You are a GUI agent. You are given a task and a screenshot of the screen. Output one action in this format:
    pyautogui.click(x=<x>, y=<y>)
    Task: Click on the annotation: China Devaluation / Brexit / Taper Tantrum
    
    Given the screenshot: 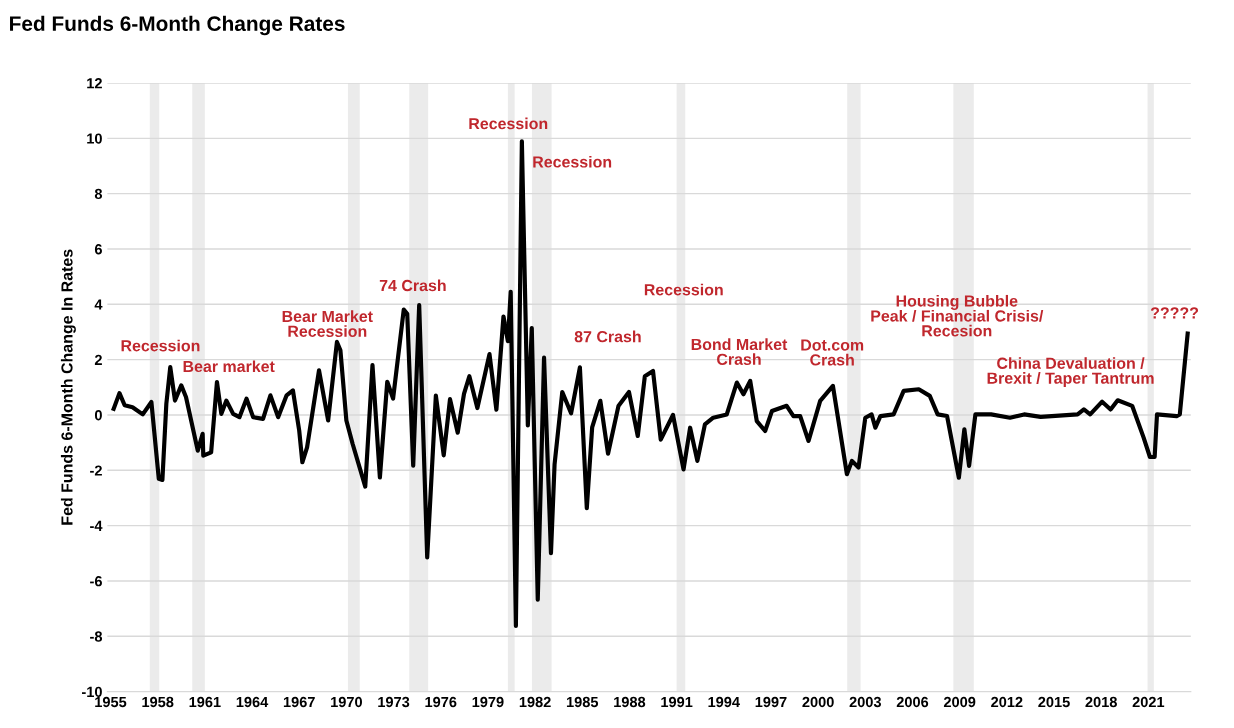 What is the action you would take?
    pyautogui.click(x=1070, y=372)
    